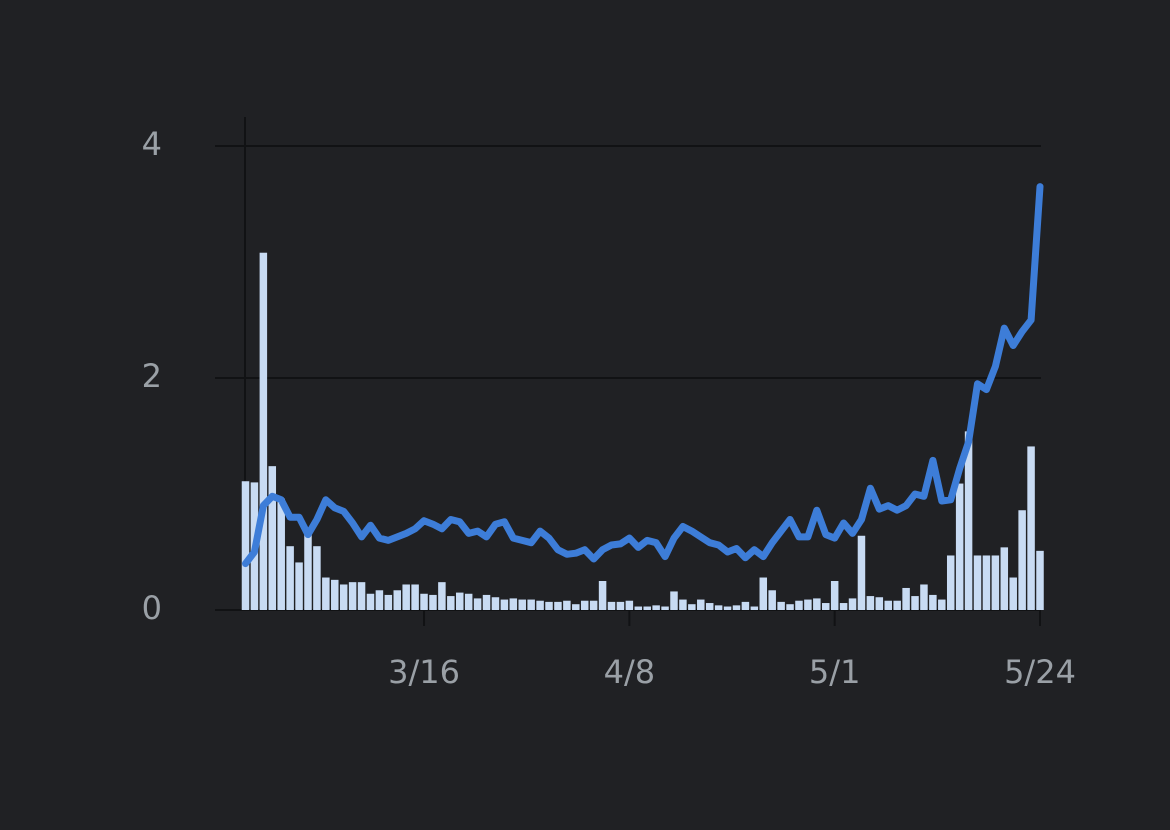 This screenshot has height=830, width=1170. I want to click on y-tick-label: 0, so click(152, 608).